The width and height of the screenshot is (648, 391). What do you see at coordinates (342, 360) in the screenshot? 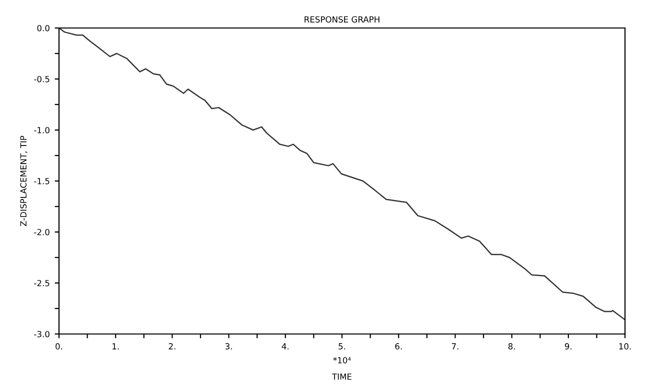
I see `text: *10⁴` at bounding box center [342, 360].